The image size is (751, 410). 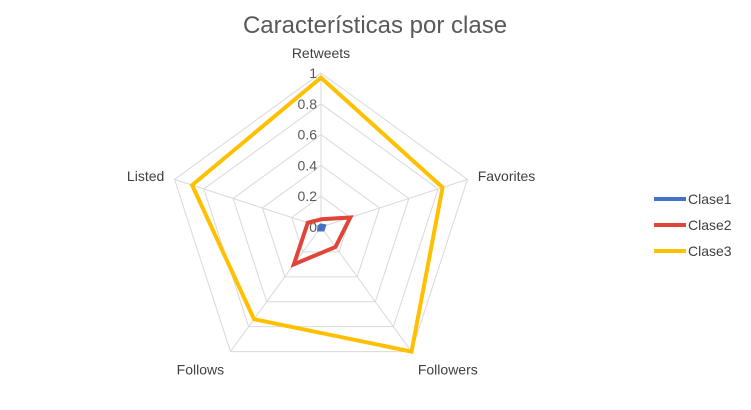 I want to click on series-line-clase2, so click(x=322, y=241).